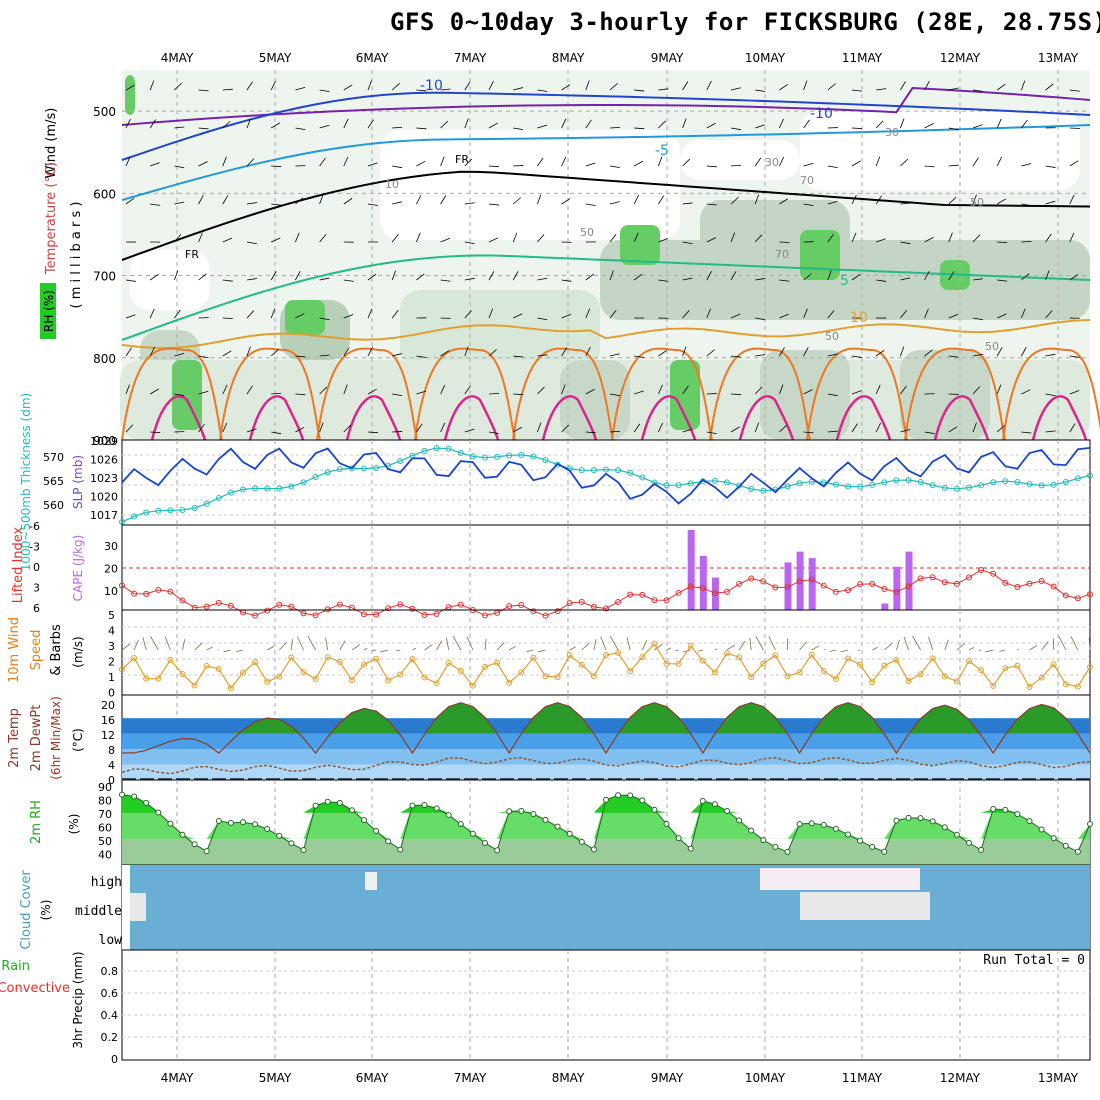 The image size is (1100, 1100). I want to click on rh-fill-mid, so click(606, 816).